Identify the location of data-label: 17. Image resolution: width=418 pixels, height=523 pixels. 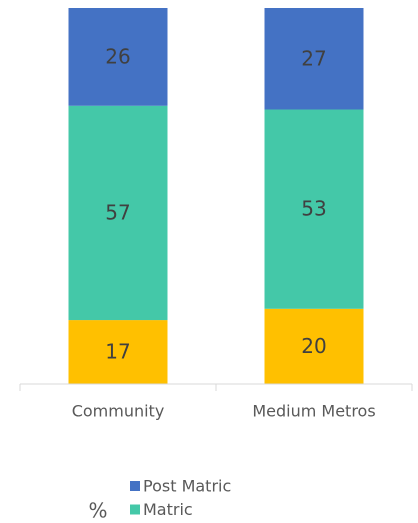
(117, 352).